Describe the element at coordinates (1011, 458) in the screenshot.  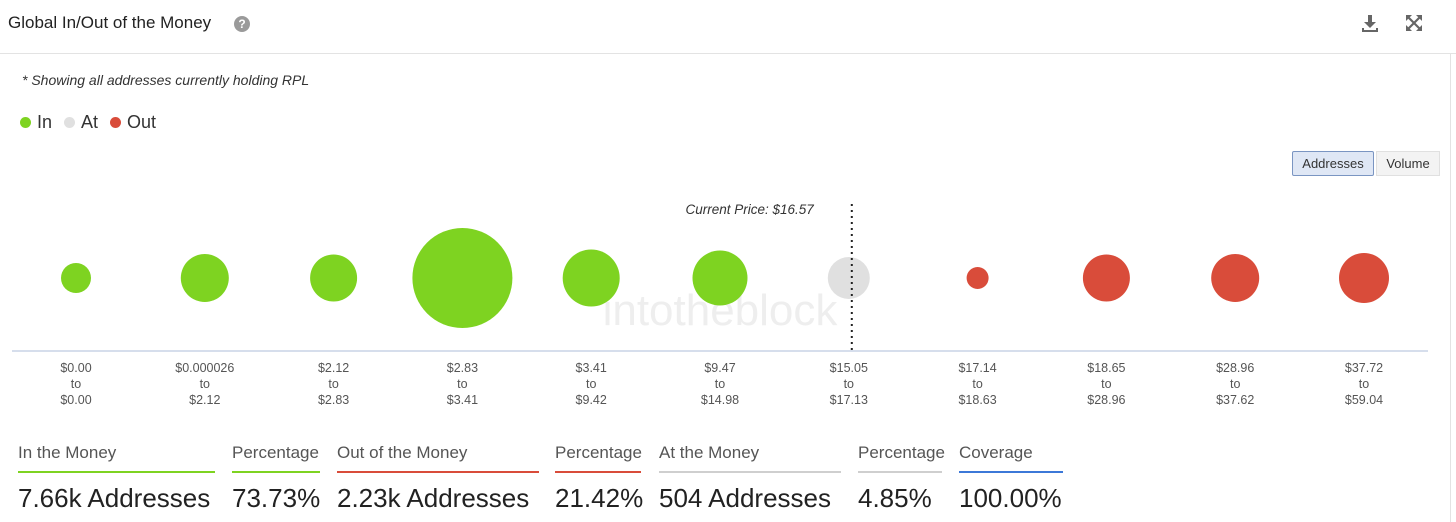
I see `coverage-label: Coverage` at that location.